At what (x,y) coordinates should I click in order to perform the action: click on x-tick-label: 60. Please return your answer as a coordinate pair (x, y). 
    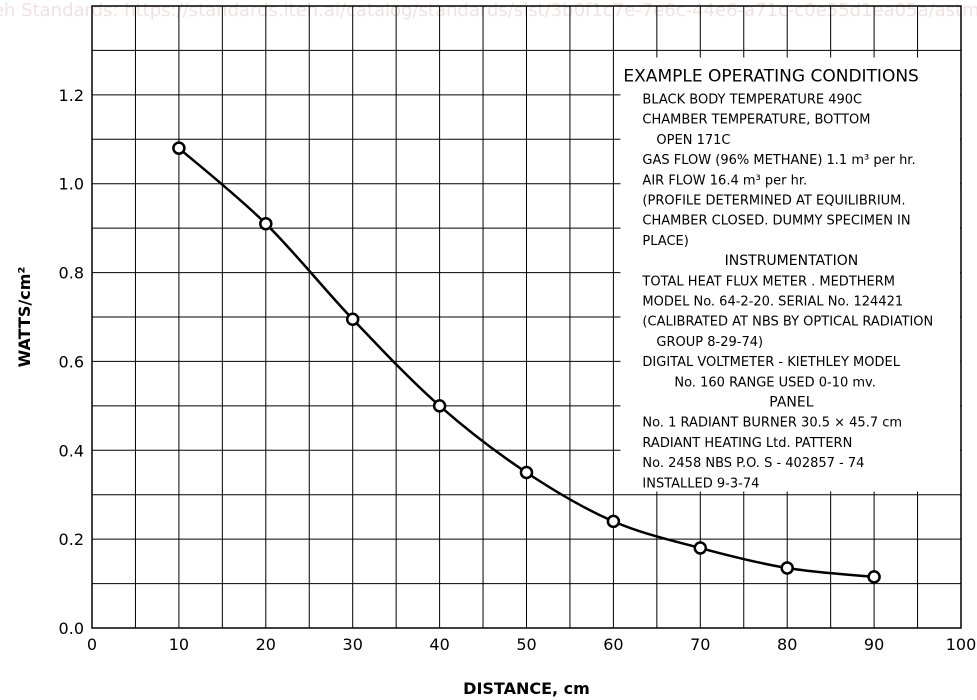
    Looking at the image, I should click on (613, 644).